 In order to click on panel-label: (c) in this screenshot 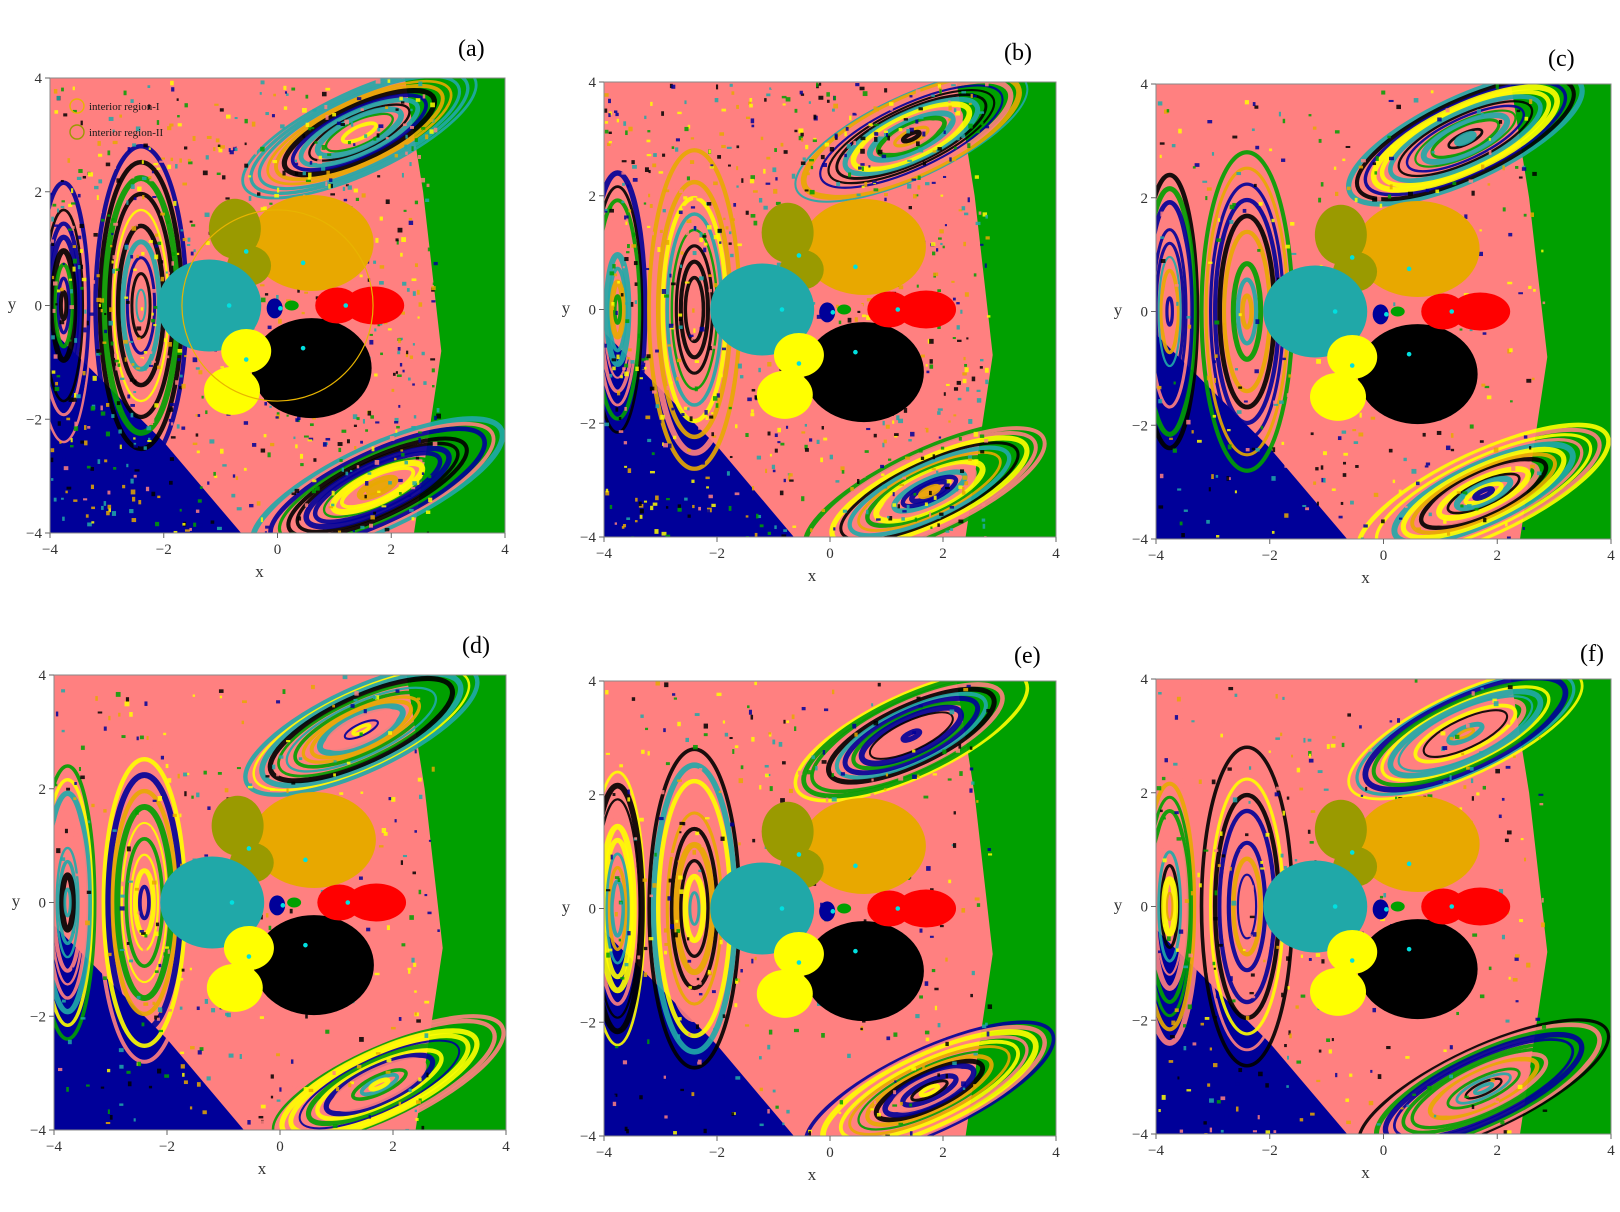, I will do `click(1561, 59)`.